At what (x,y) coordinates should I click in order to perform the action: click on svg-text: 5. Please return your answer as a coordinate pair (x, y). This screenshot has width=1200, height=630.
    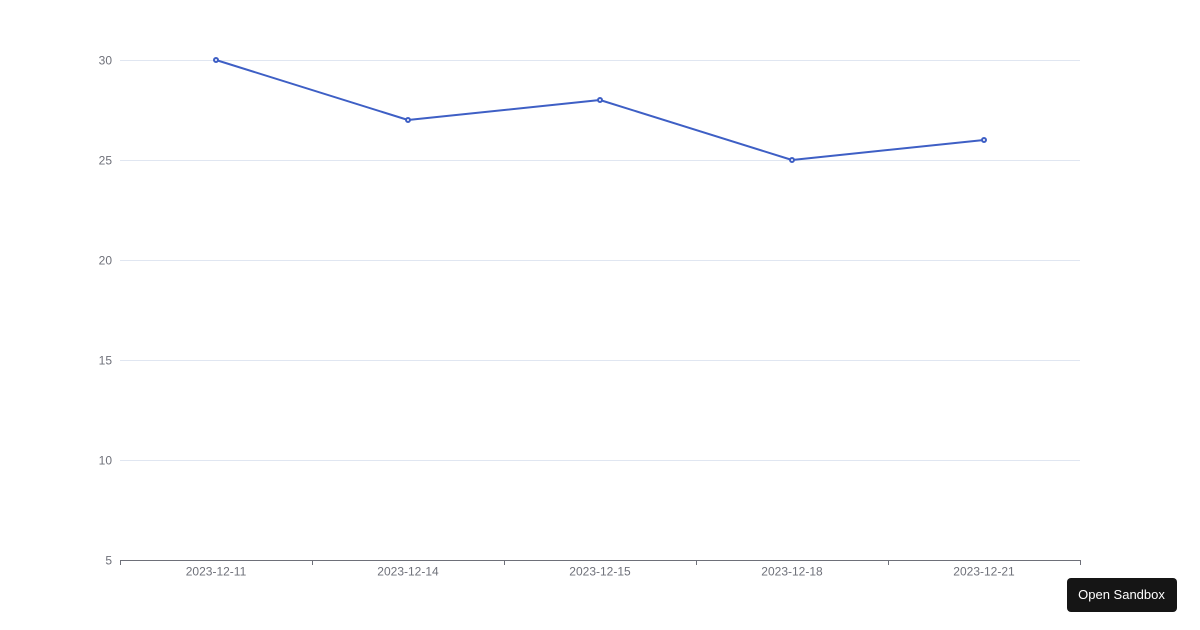
    Looking at the image, I should click on (108, 560).